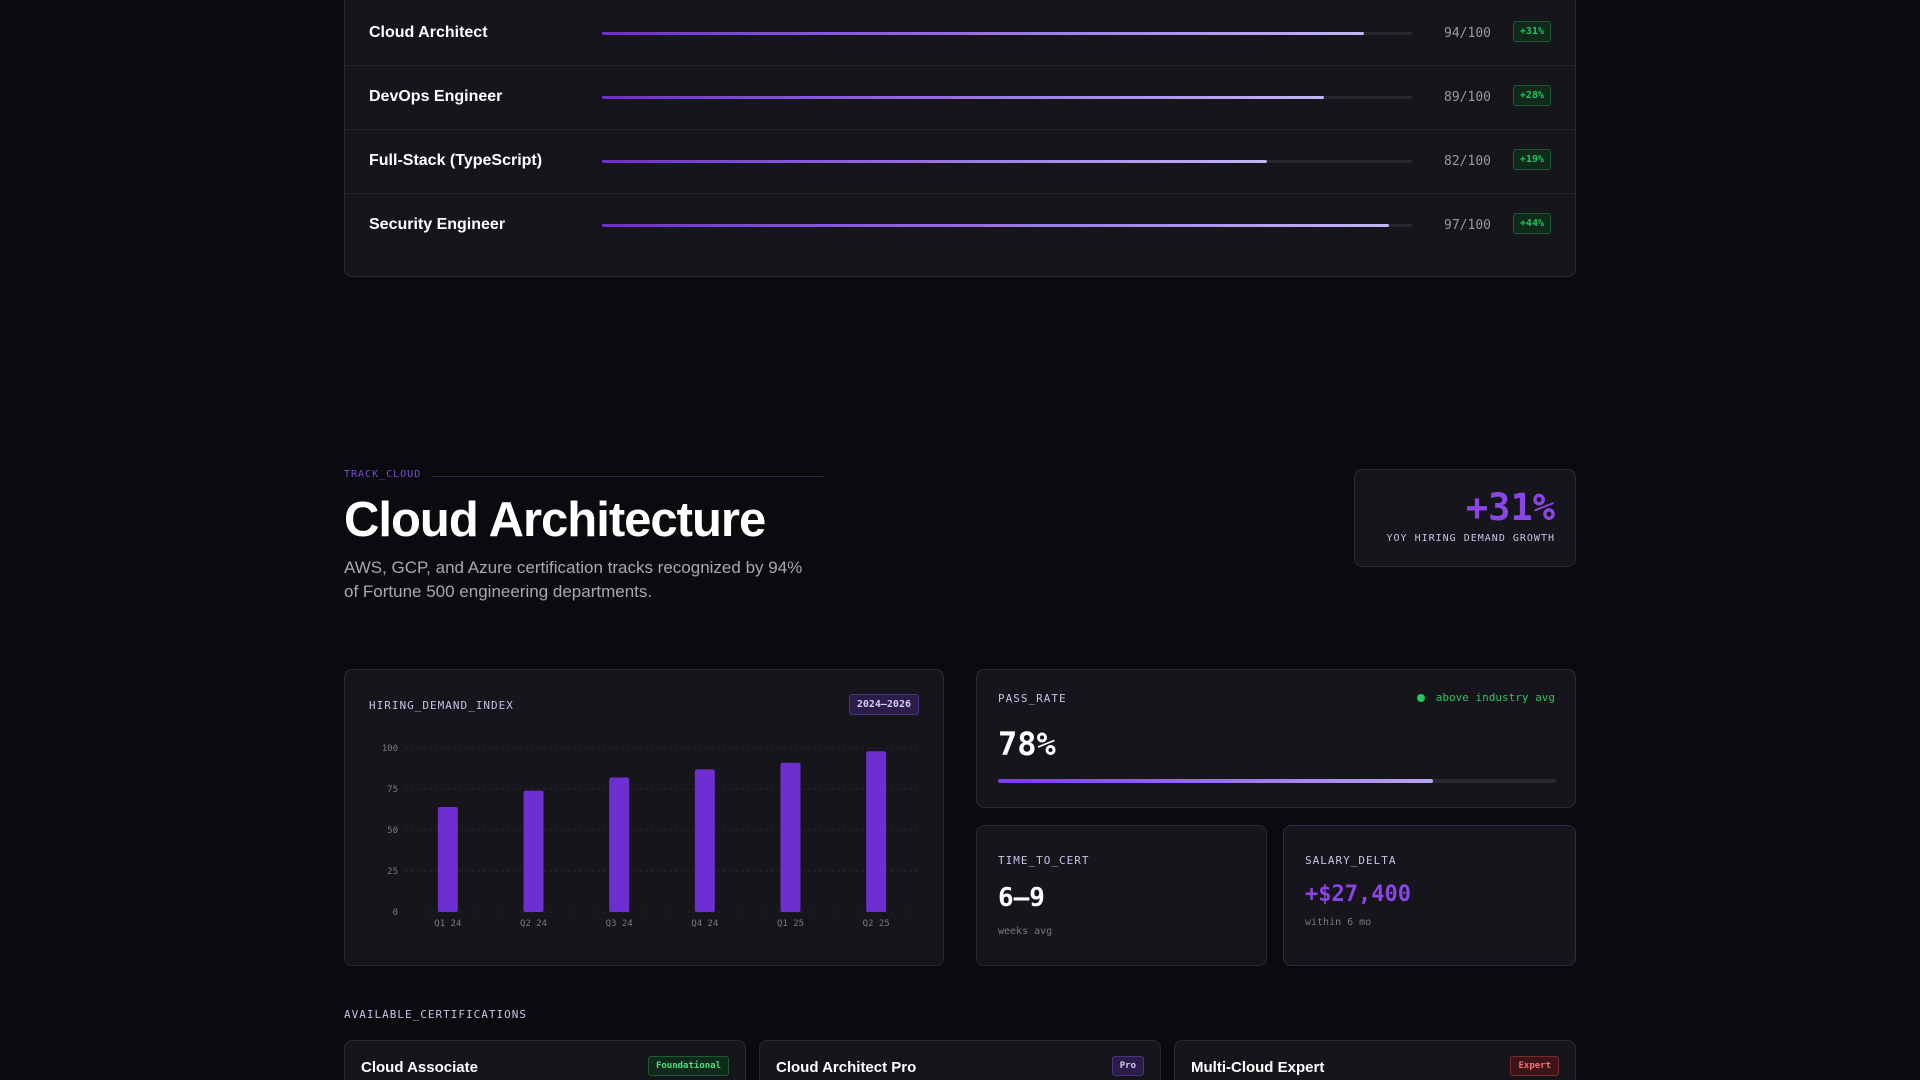  What do you see at coordinates (1534, 1066) in the screenshot?
I see `certification-level: Expert` at bounding box center [1534, 1066].